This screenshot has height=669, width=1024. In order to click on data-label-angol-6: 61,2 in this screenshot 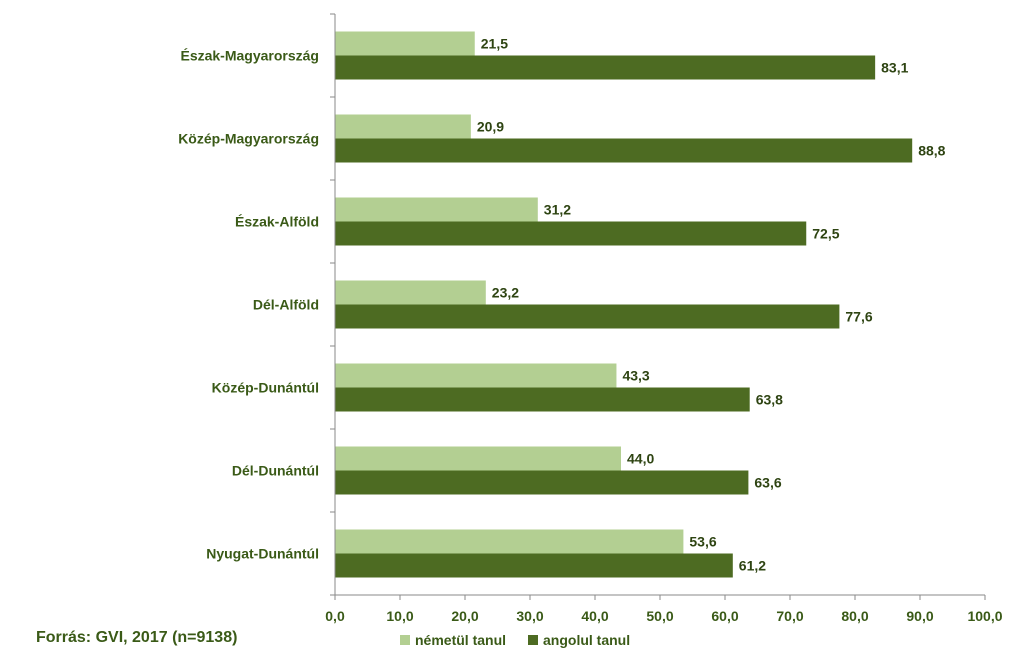, I will do `click(752, 566)`.